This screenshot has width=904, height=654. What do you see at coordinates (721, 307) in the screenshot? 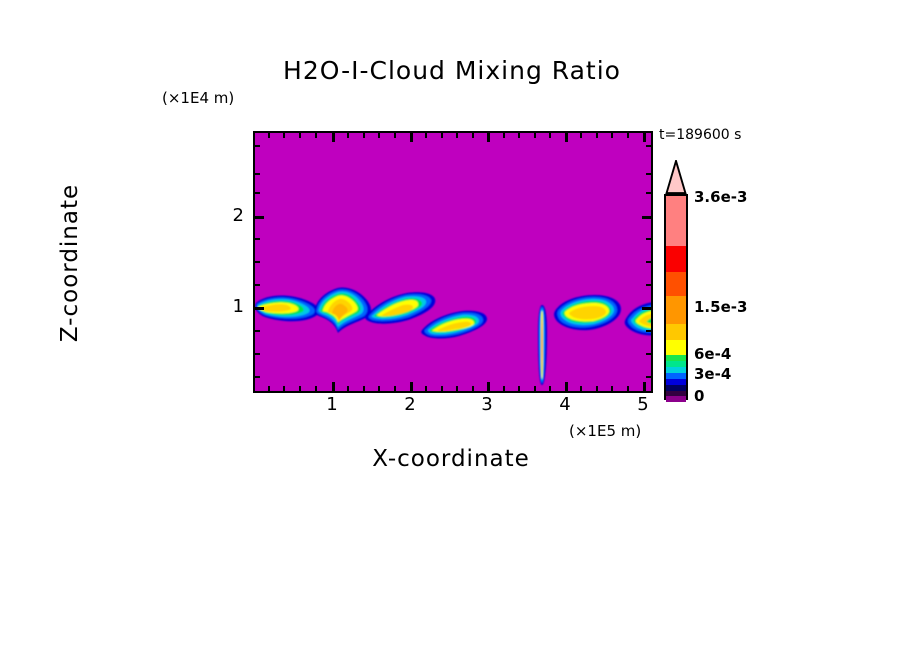
I see `colorbar-label-1p5e-3: 1.5e-3` at bounding box center [721, 307].